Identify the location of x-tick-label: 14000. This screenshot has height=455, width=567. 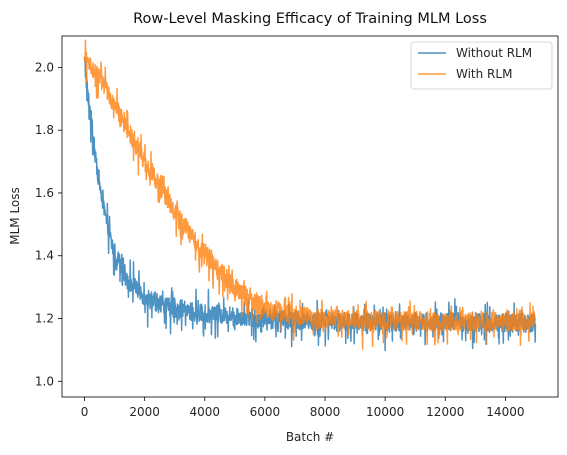
(505, 412).